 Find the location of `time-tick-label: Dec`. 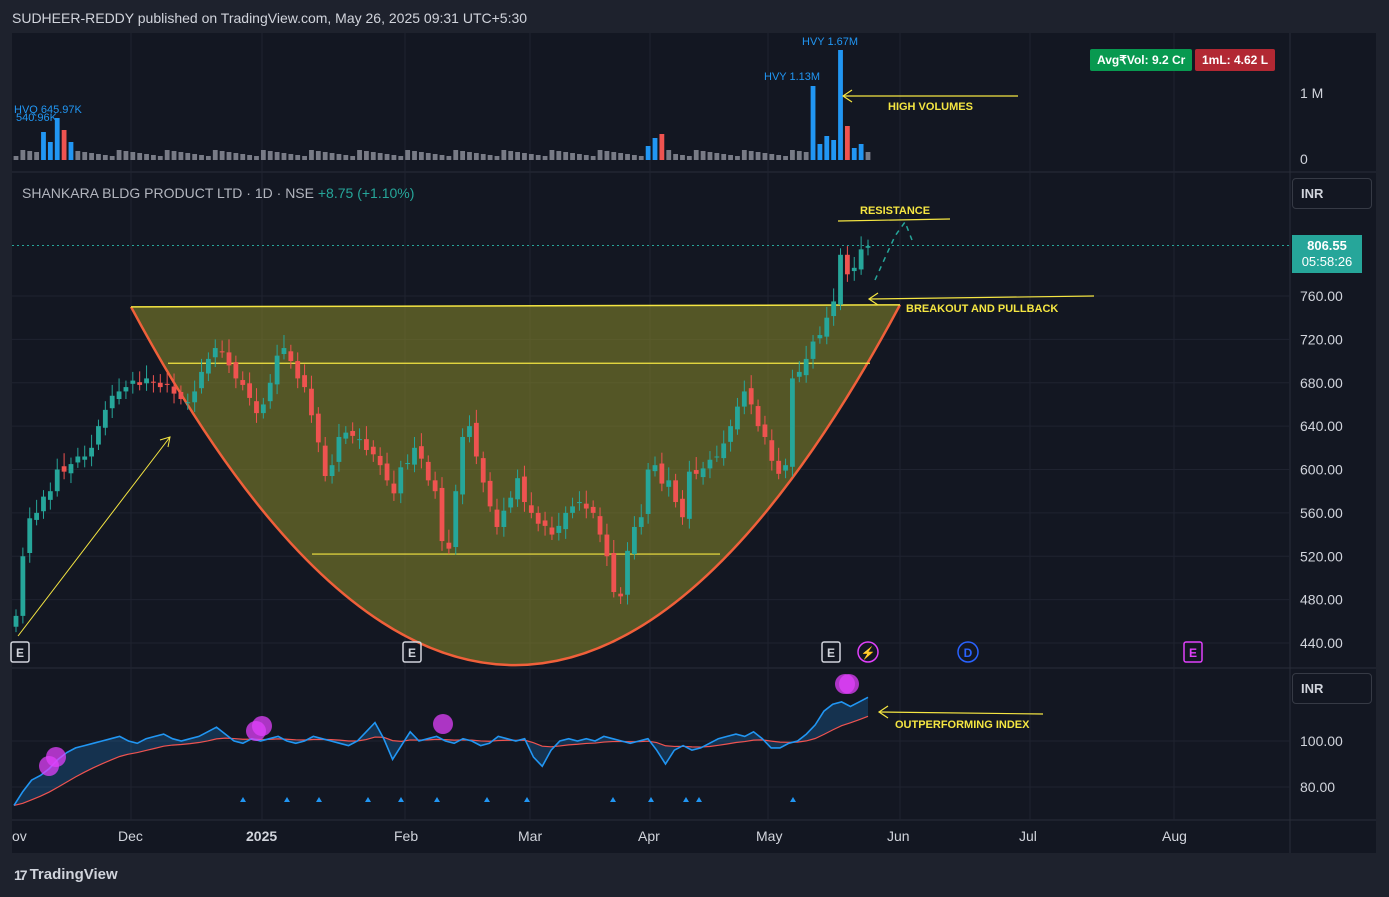

time-tick-label: Dec is located at coordinates (130, 836).